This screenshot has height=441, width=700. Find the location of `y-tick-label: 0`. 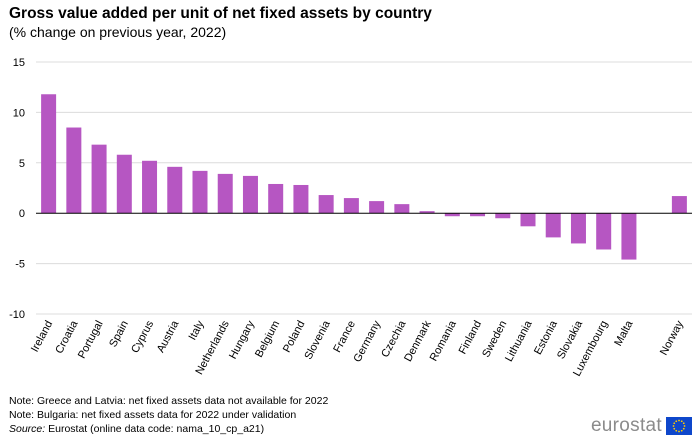

y-tick-label: 0 is located at coordinates (22, 214).